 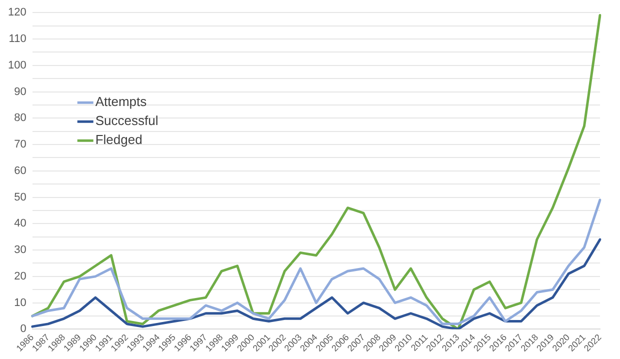 What do you see at coordinates (20, 276) in the screenshot?
I see `y-tick-label: 20` at bounding box center [20, 276].